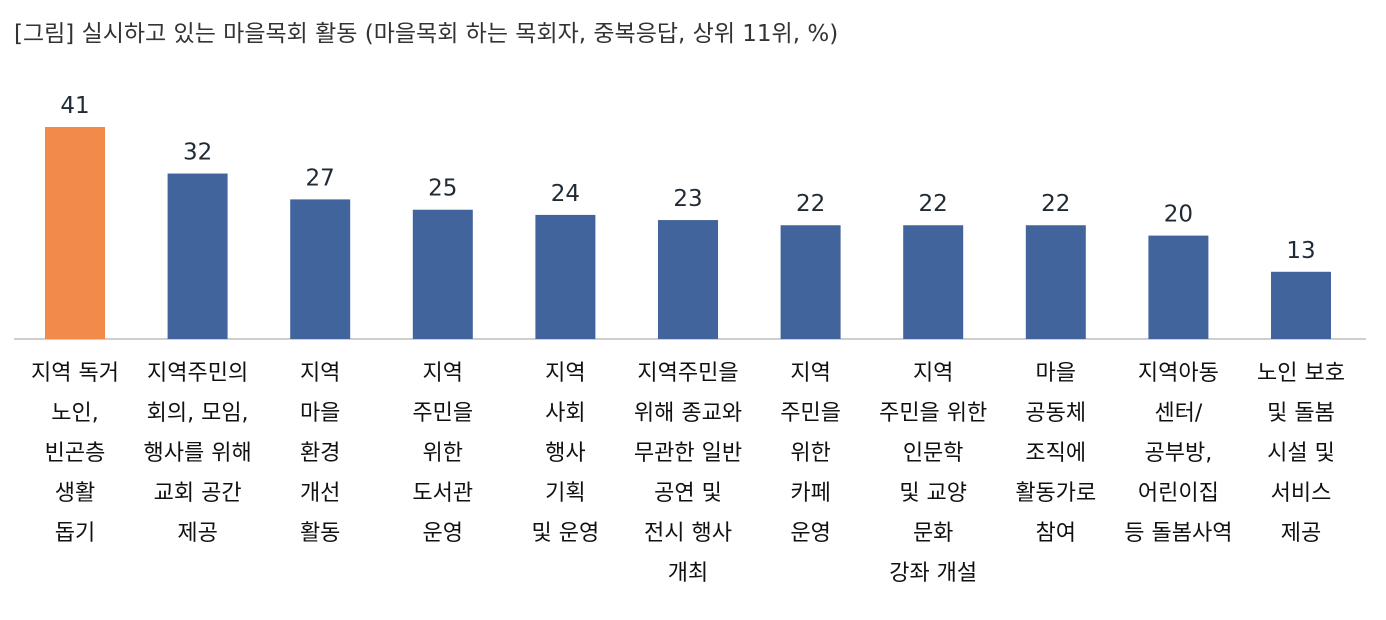  Describe the element at coordinates (687, 199) in the screenshot. I see `value-label-5: 23` at that location.